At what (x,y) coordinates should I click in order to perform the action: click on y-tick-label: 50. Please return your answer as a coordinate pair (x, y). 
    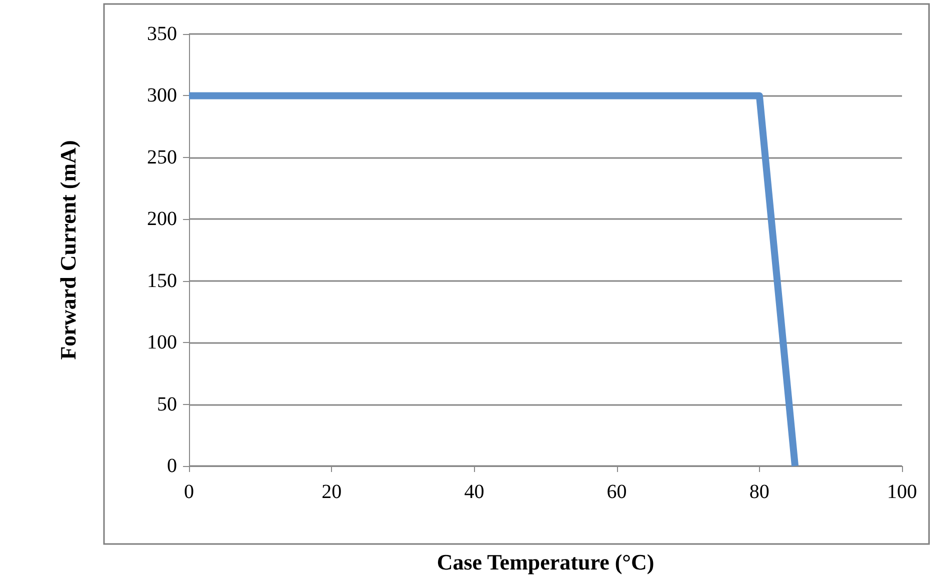
    Looking at the image, I should click on (167, 404).